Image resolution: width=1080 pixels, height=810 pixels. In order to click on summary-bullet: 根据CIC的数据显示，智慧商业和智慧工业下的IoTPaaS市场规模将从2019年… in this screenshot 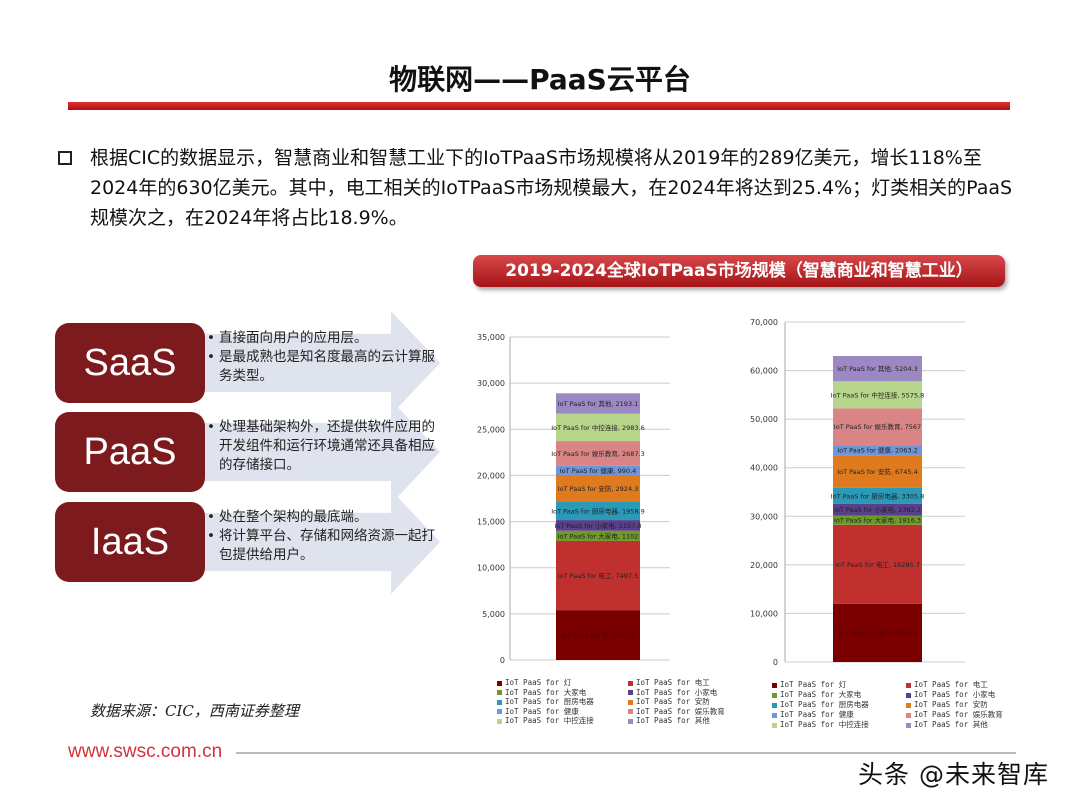, I will do `click(538, 188)`.